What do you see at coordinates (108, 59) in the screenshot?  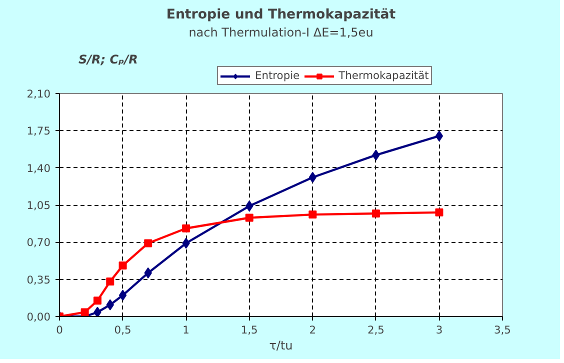 I see `y-axis-title: S/R; Cₚ/R` at bounding box center [108, 59].